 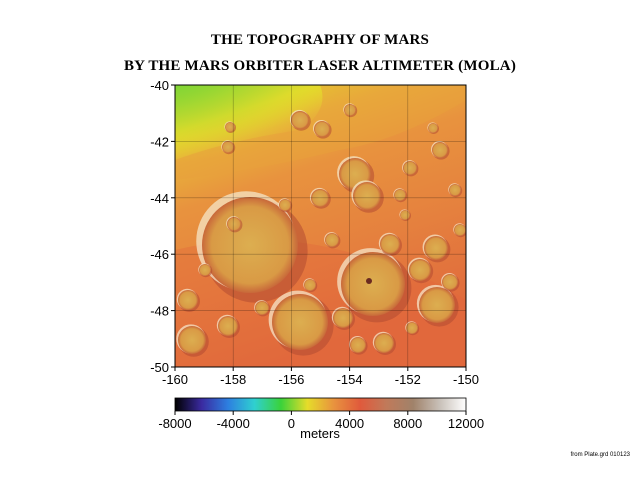 What do you see at coordinates (466, 379) in the screenshot?
I see `x-tick-label: -150` at bounding box center [466, 379].